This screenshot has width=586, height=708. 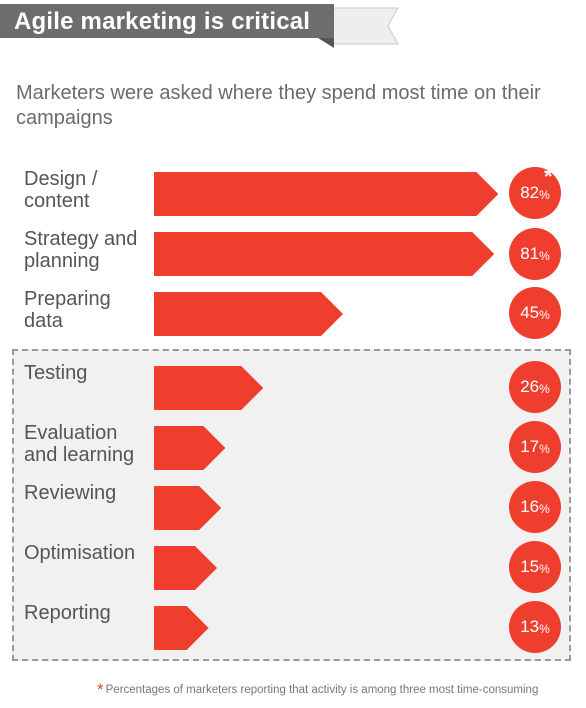 I want to click on page-title: Agile marketing is critical, so click(x=162, y=21).